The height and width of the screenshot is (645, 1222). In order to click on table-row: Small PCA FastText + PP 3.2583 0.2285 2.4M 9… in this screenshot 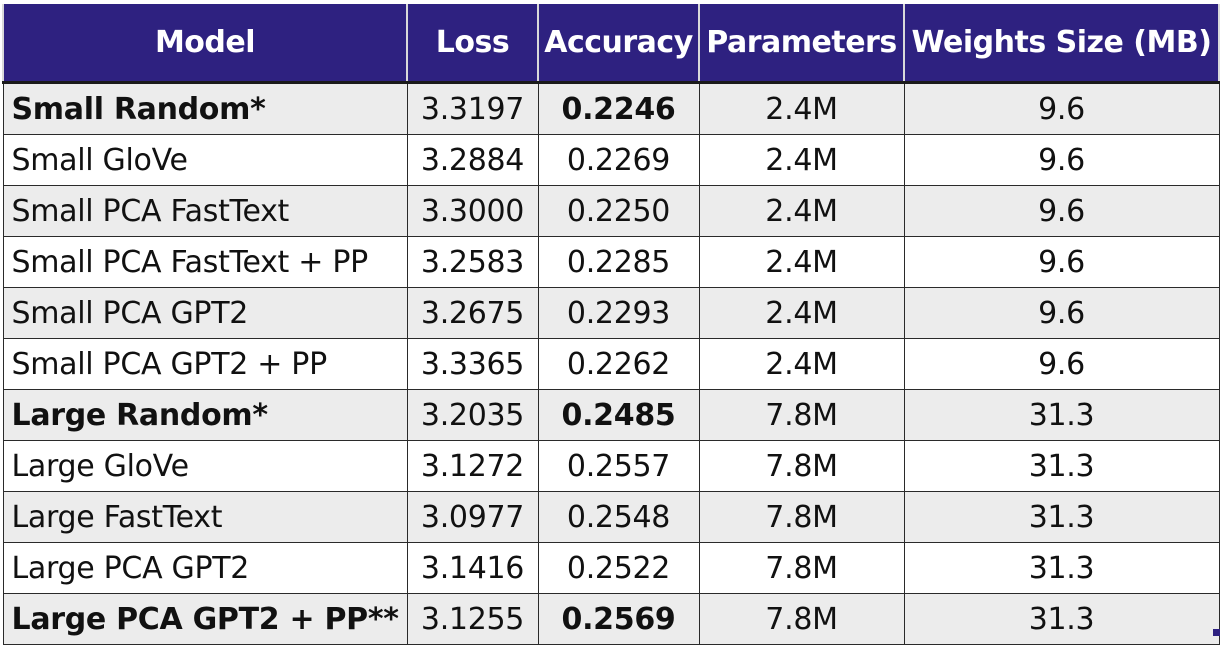, I will do `click(611, 262)`.